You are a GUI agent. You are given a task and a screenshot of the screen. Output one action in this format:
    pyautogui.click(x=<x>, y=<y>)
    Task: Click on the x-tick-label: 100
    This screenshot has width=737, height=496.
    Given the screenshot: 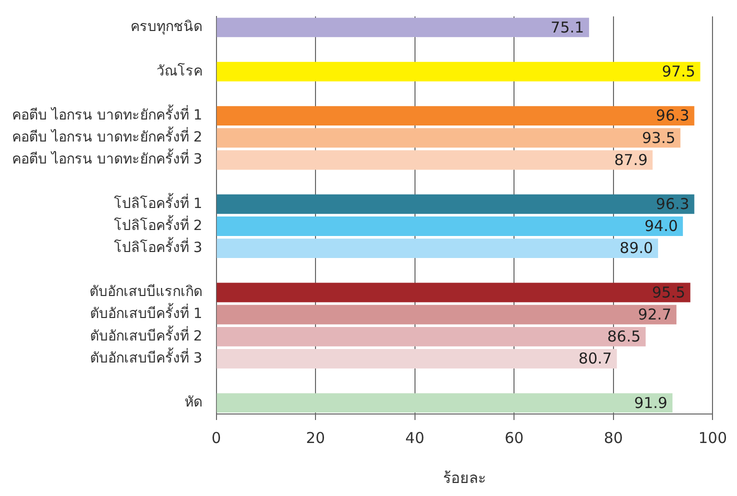 What is the action you would take?
    pyautogui.click(x=713, y=437)
    